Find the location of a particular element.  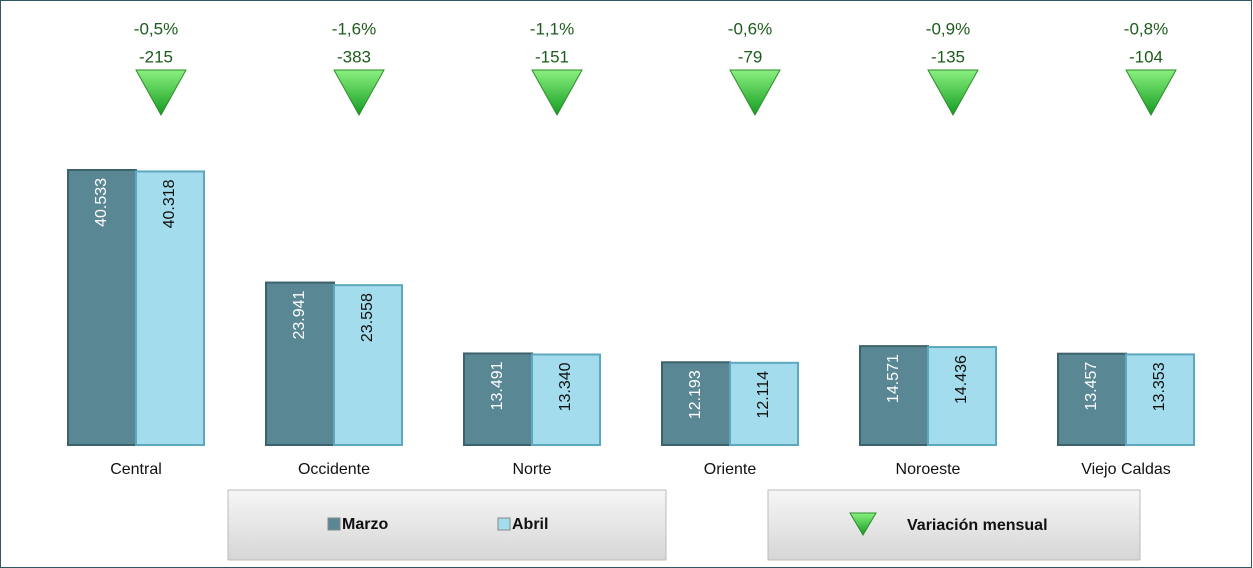

data-label: 14.436 is located at coordinates (961, 379).